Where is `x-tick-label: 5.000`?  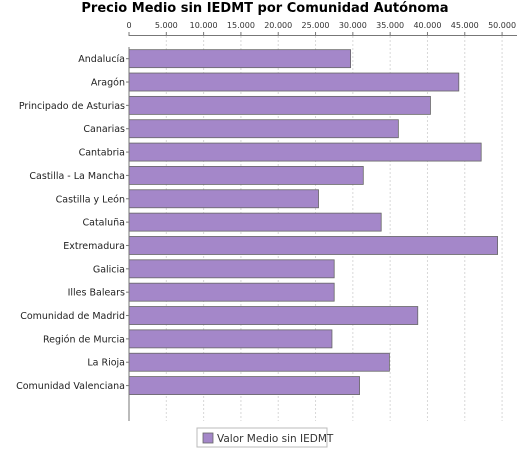
x-tick-label: 5.000 is located at coordinates (166, 25).